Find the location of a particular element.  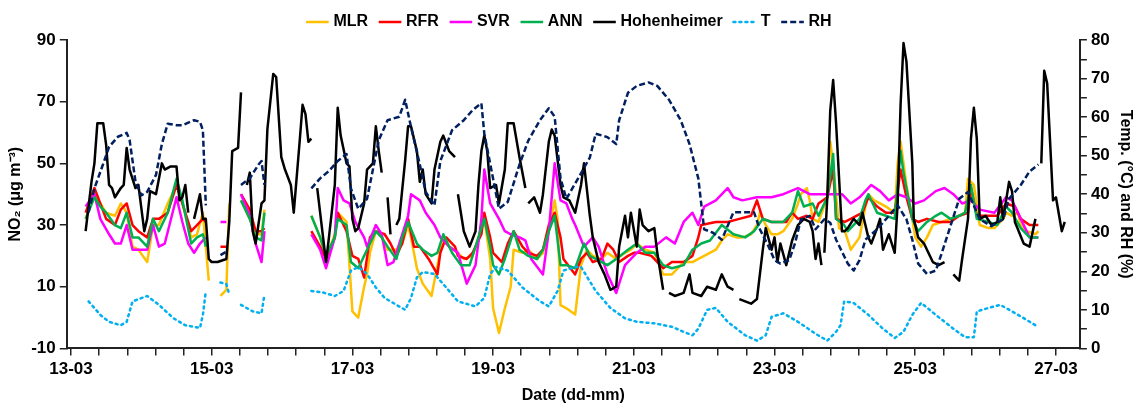

y2-tick-label: 80 is located at coordinates (1100, 39).